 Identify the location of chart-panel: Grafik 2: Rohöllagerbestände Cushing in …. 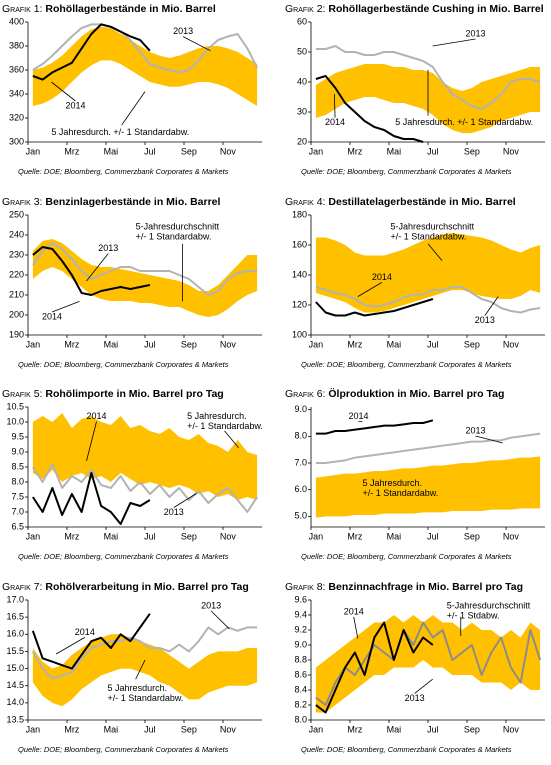
(415, 89).